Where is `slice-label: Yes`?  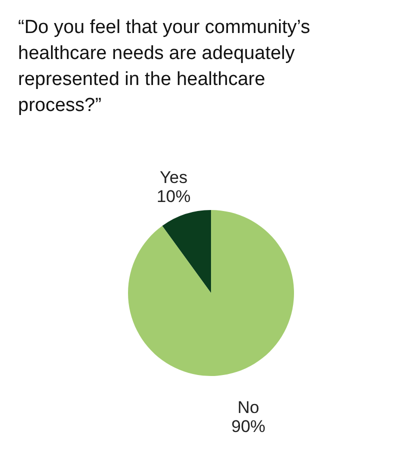
slice-label: Yes is located at coordinates (174, 177).